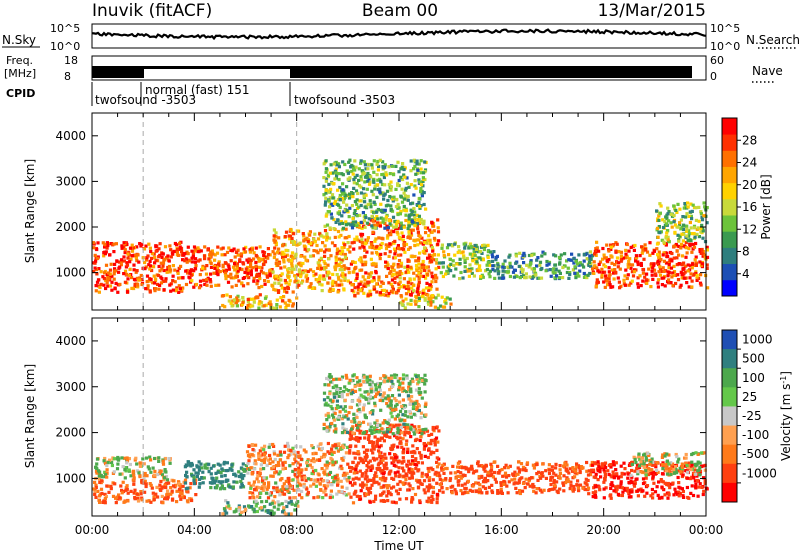  I want to click on nsearch-tick-low: 10^0, so click(725, 46).